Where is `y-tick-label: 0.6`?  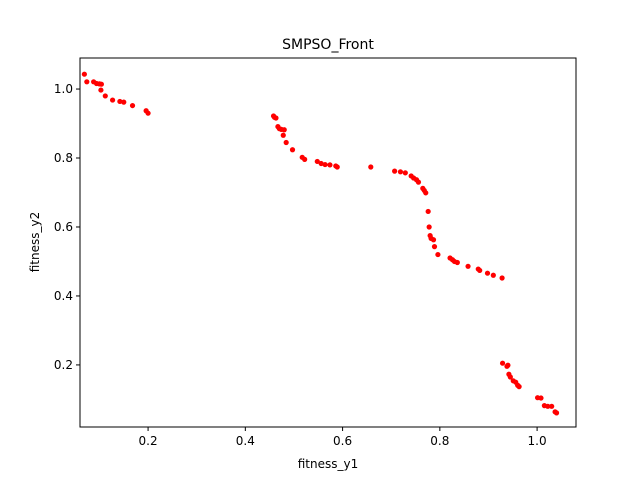 y-tick-label: 0.6 is located at coordinates (63, 227).